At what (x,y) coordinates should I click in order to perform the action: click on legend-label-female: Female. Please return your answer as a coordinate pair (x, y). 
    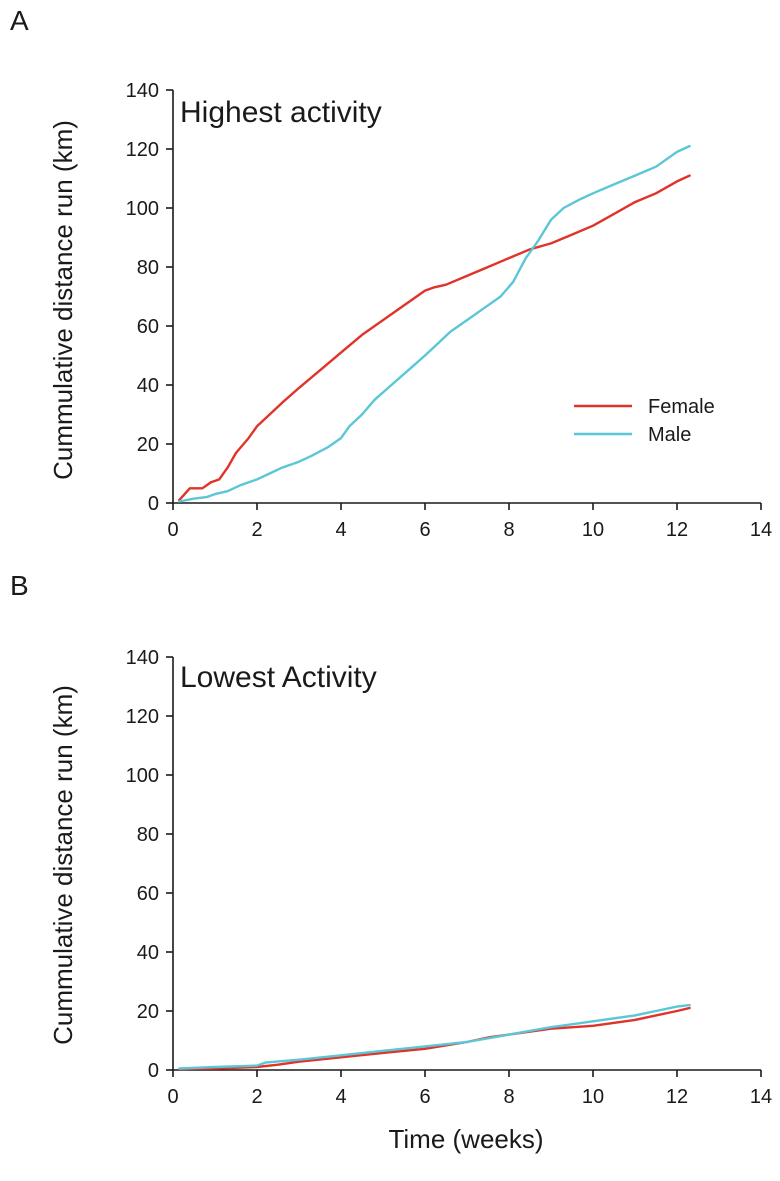
    Looking at the image, I should click on (681, 407).